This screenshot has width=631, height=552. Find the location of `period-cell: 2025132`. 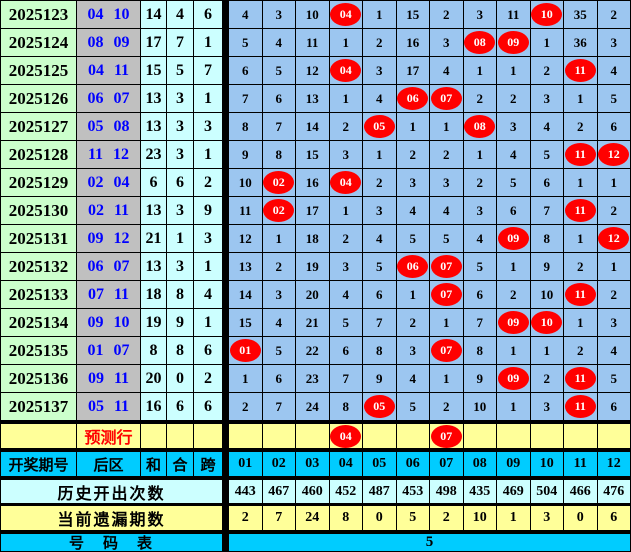

period-cell: 2025132 is located at coordinates (39, 267).